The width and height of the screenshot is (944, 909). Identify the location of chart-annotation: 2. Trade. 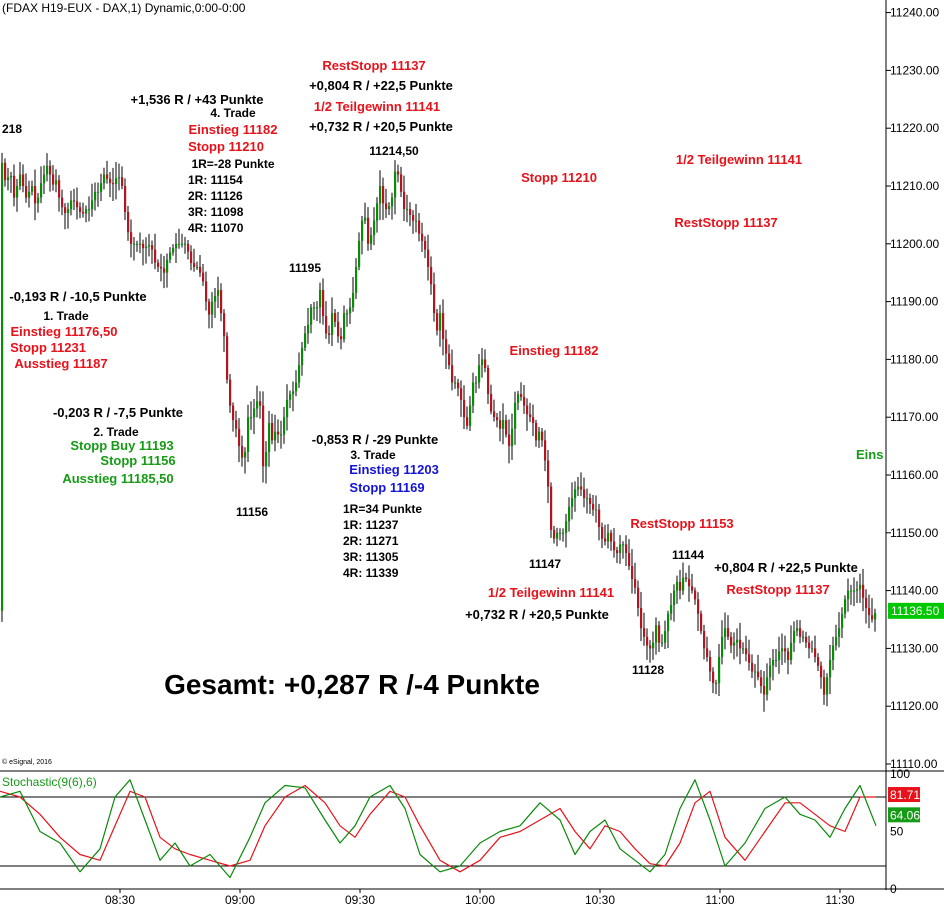
(116, 432).